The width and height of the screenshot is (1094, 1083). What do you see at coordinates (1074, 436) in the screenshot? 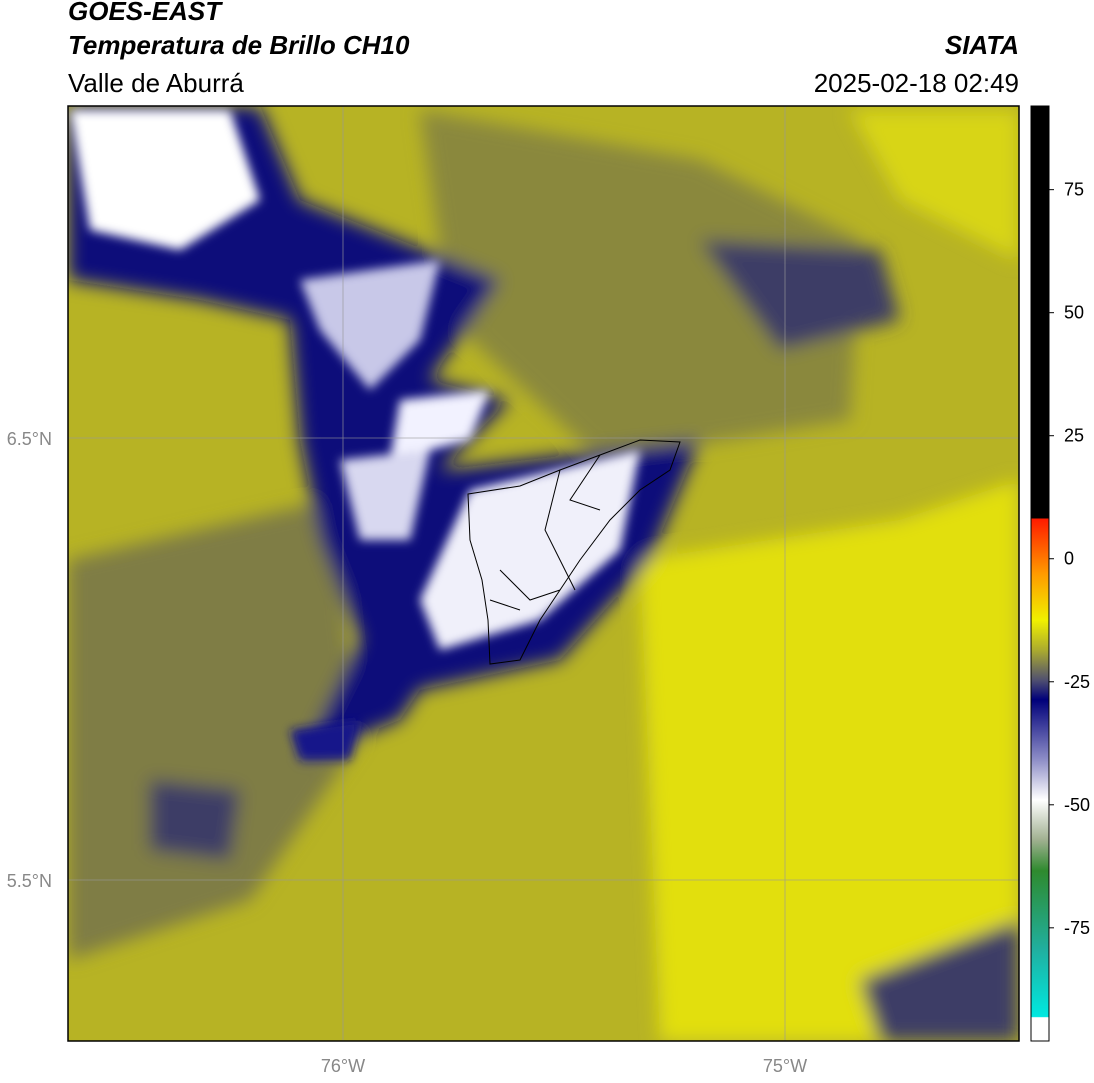
I see `colorbar-tick-label: 25` at bounding box center [1074, 436].